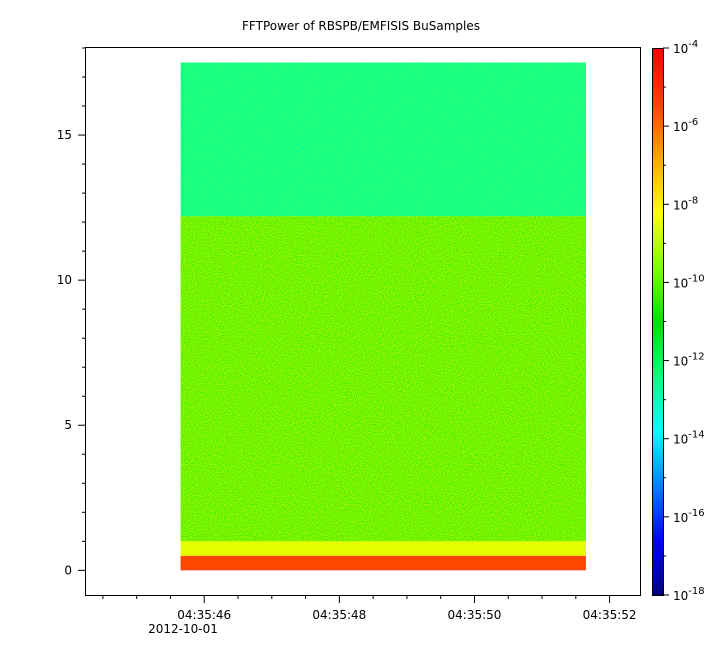 The height and width of the screenshot is (656, 724). I want to click on x-tick-label: 04:35:48, so click(339, 615).